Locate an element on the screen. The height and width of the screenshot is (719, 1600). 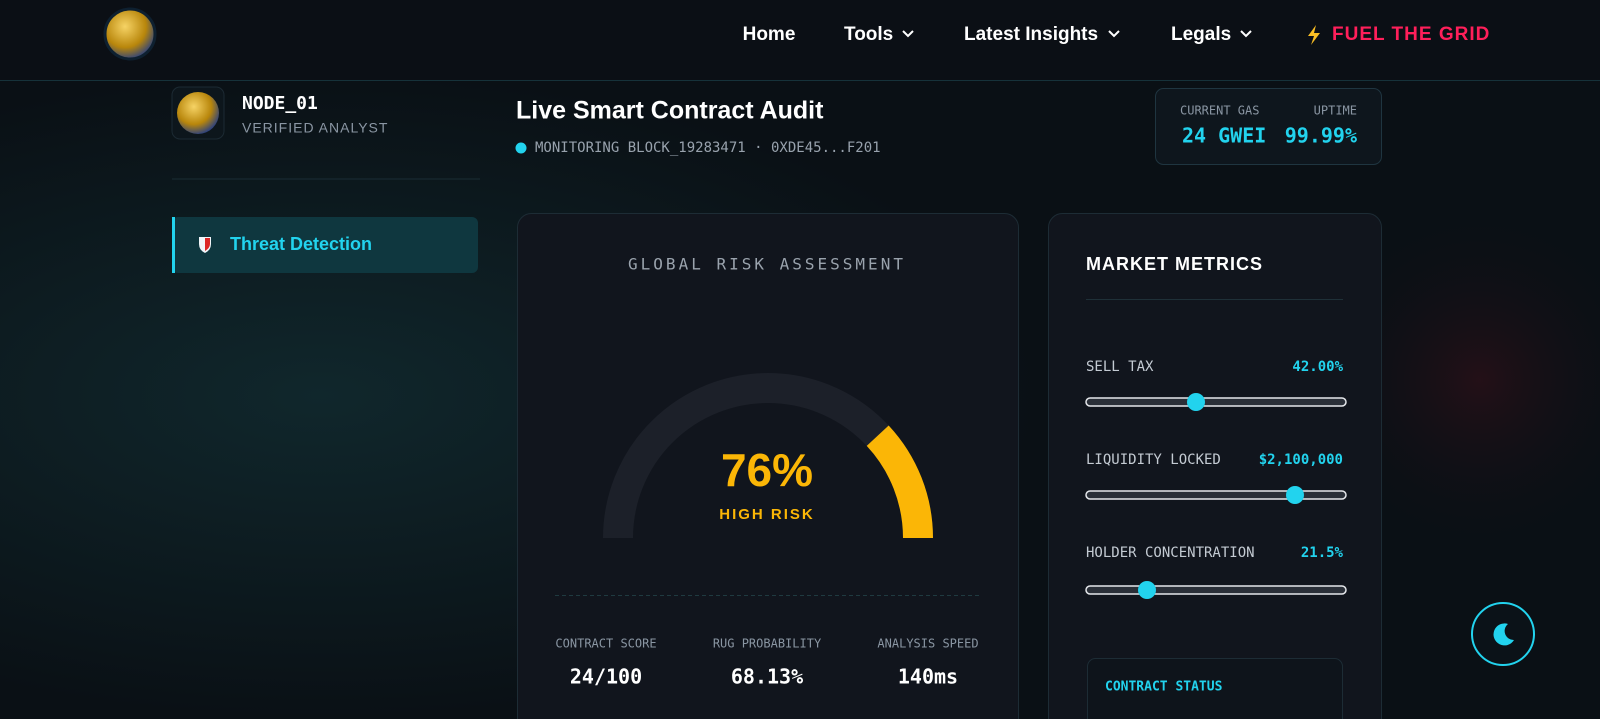
nav-item: Legals is located at coordinates (1201, 34).